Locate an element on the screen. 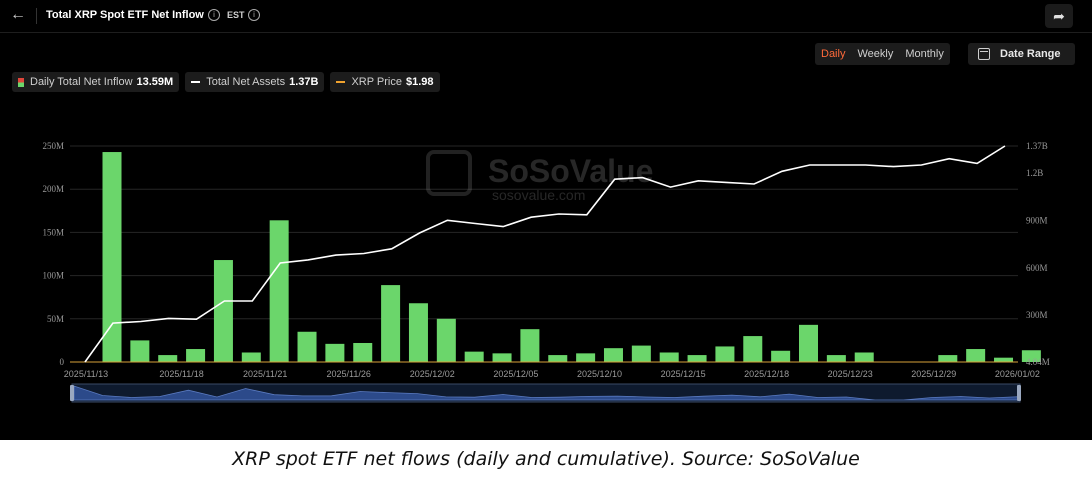 Image resolution: width=1092 pixels, height=486 pixels. line-swatch-icon is located at coordinates (196, 82).